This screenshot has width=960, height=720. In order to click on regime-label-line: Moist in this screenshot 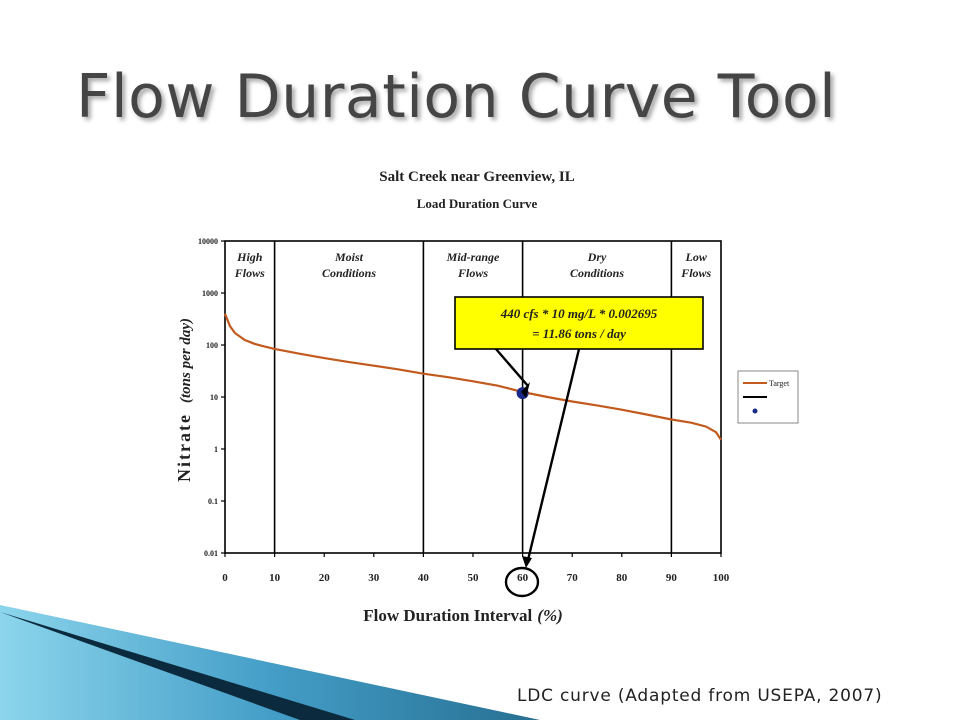, I will do `click(349, 257)`.